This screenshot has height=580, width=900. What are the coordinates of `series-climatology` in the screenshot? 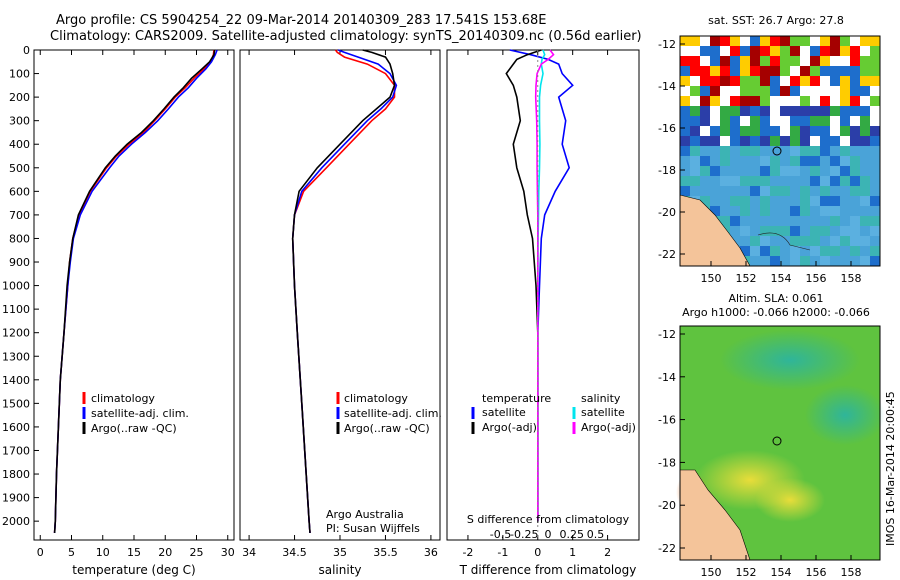 It's located at (343, 291).